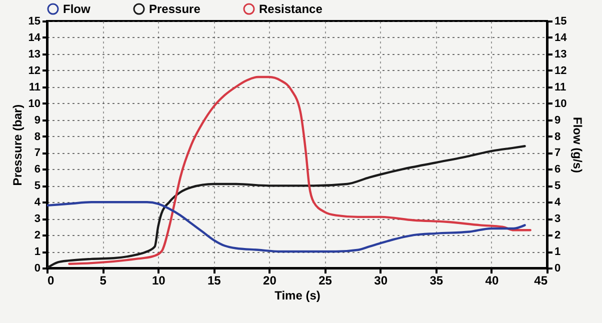 The image size is (602, 323). What do you see at coordinates (557, 120) in the screenshot?
I see `y2-tick-label: 9` at bounding box center [557, 120].